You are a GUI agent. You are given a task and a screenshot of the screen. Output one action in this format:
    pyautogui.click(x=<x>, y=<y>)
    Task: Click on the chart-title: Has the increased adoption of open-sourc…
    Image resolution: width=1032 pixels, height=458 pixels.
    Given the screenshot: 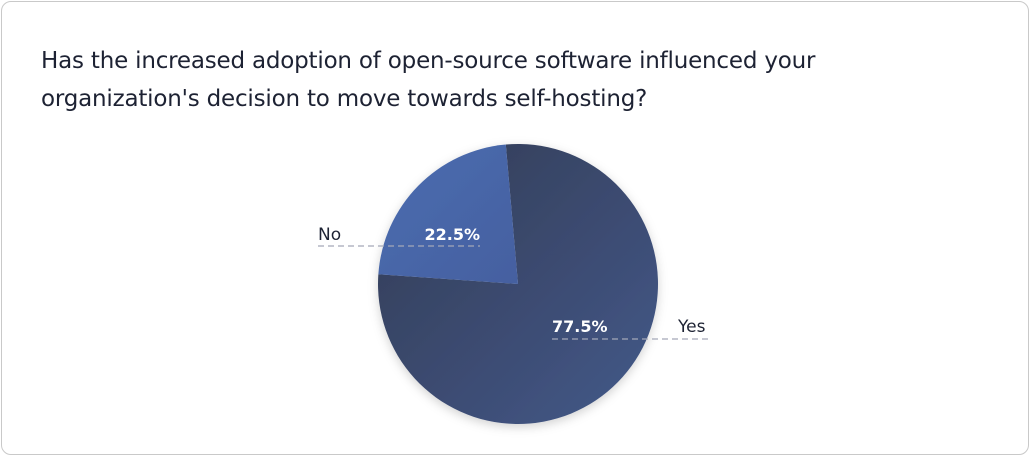 What is the action you would take?
    pyautogui.click(x=428, y=80)
    